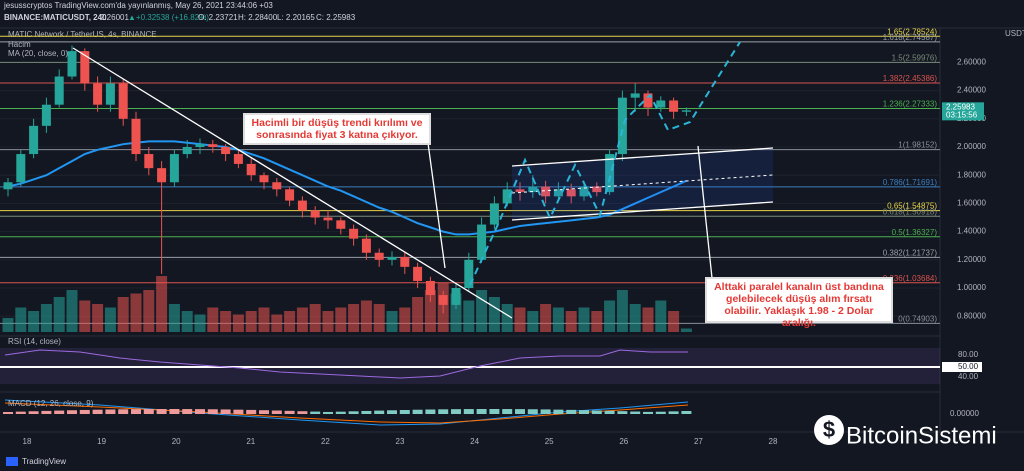  What do you see at coordinates (336, 17) in the screenshot?
I see `close: C: 2.25983` at bounding box center [336, 17].